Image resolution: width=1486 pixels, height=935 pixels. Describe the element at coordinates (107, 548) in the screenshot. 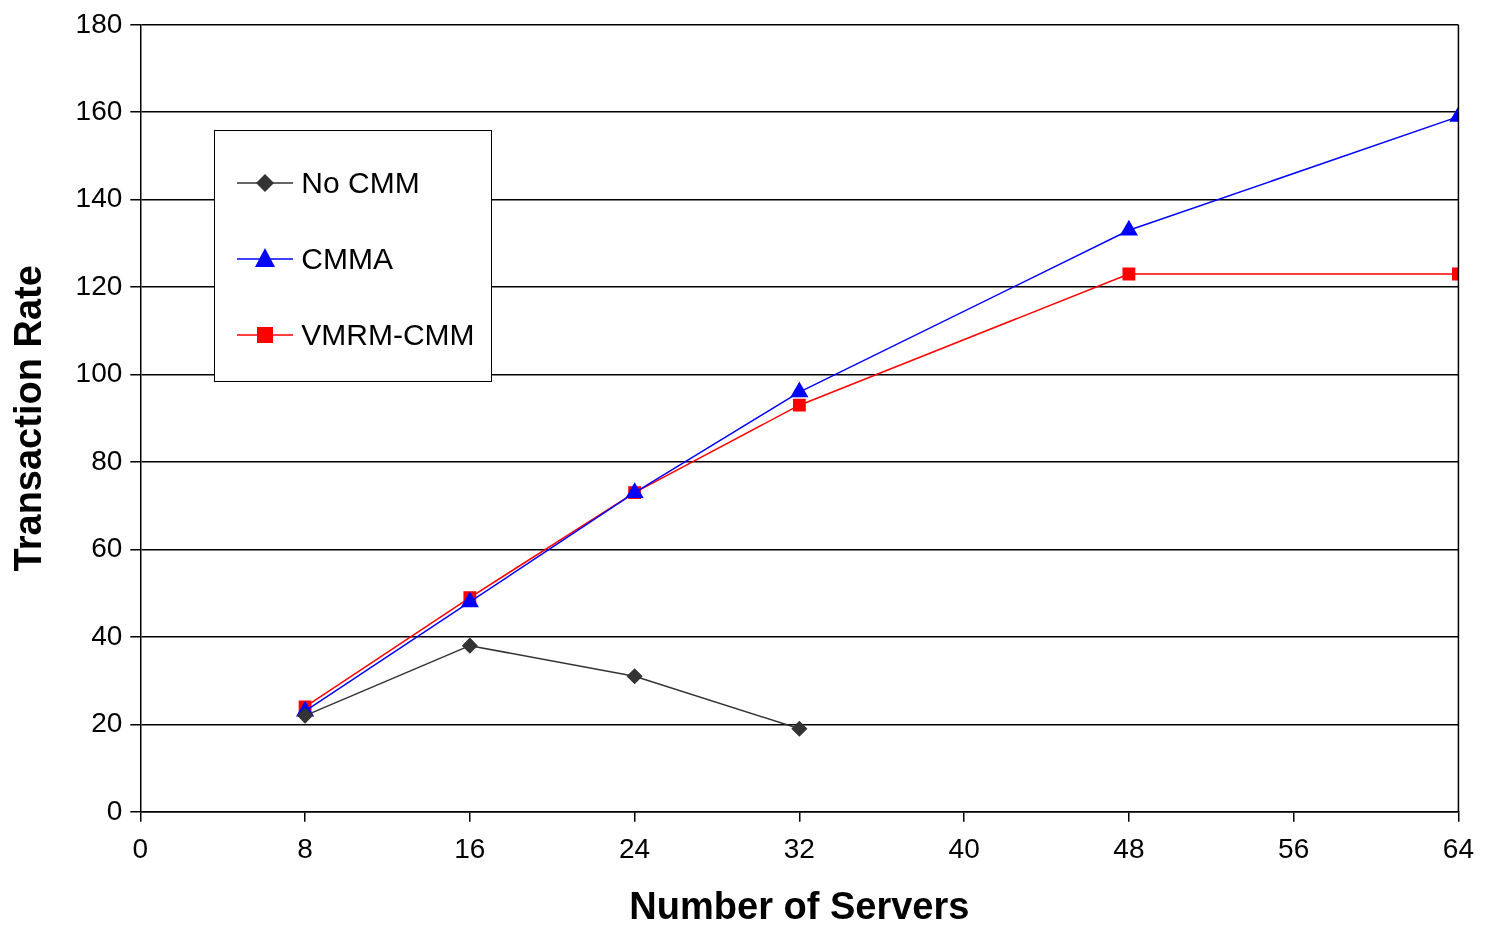

I see `y-tick-label: 60` at that location.